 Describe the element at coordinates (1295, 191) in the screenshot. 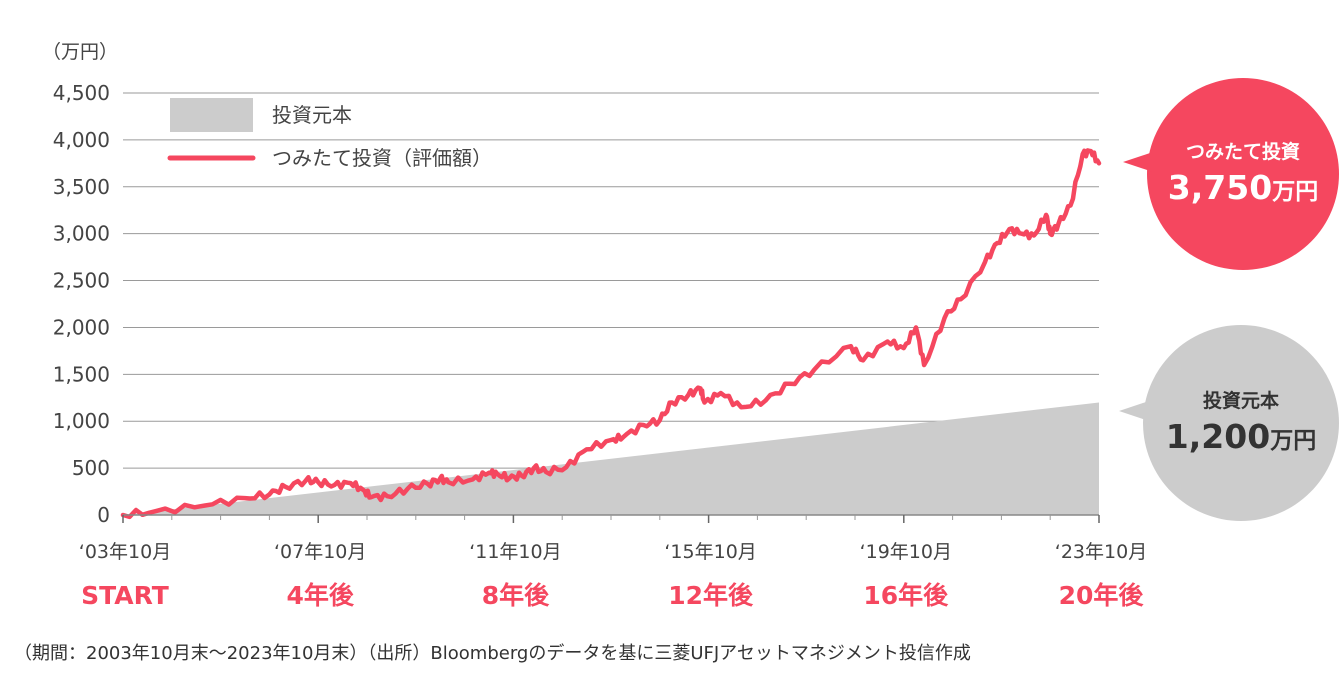

I see `callout-tsumitate-unit: 万円` at that location.